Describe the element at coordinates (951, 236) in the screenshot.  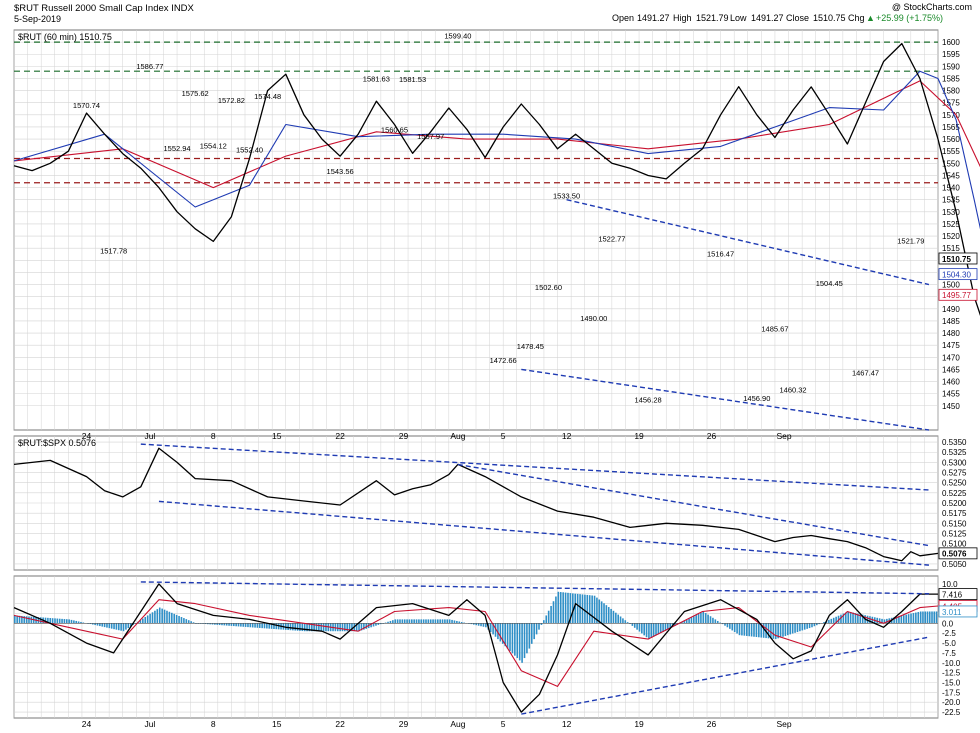
I see `y-tick-label: 1520` at that location.